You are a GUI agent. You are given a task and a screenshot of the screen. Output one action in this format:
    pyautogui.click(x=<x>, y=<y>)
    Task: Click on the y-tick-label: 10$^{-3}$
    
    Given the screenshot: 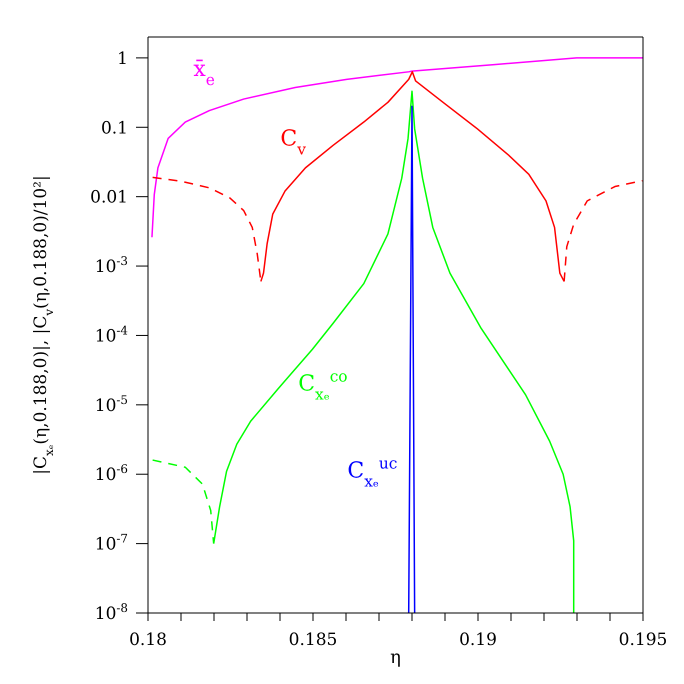 What is the action you would take?
    pyautogui.click(x=111, y=266)
    